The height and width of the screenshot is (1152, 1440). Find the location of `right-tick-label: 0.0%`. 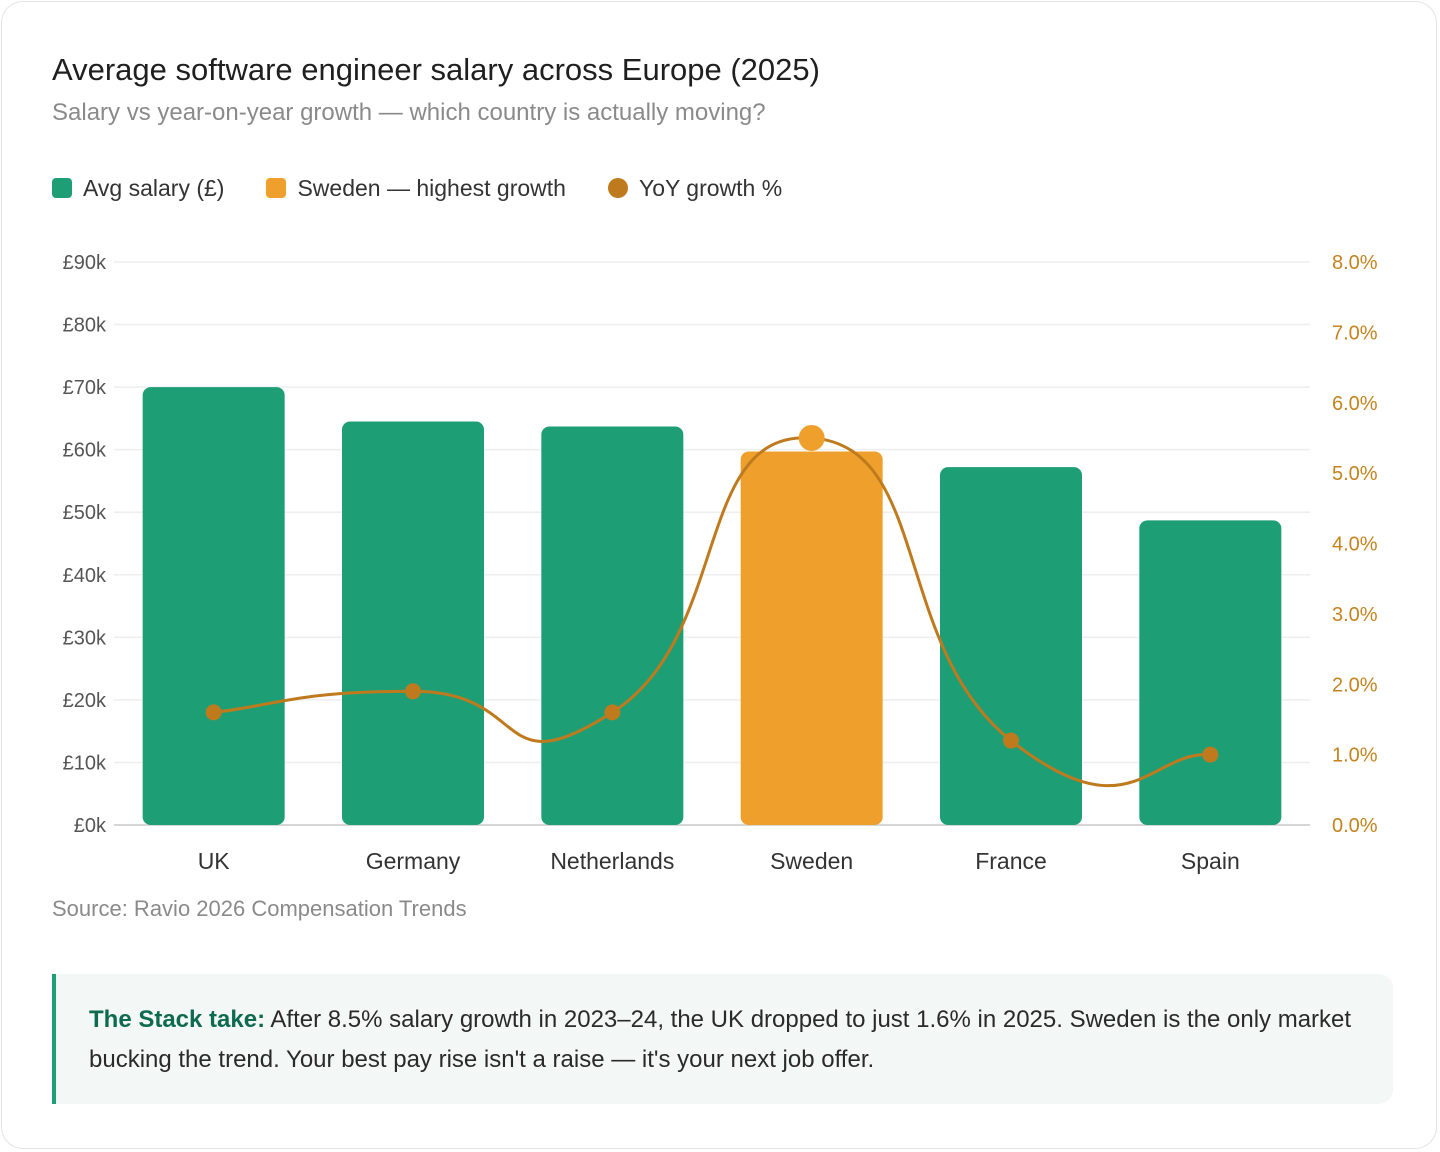

right-tick-label: 0.0% is located at coordinates (1355, 826).